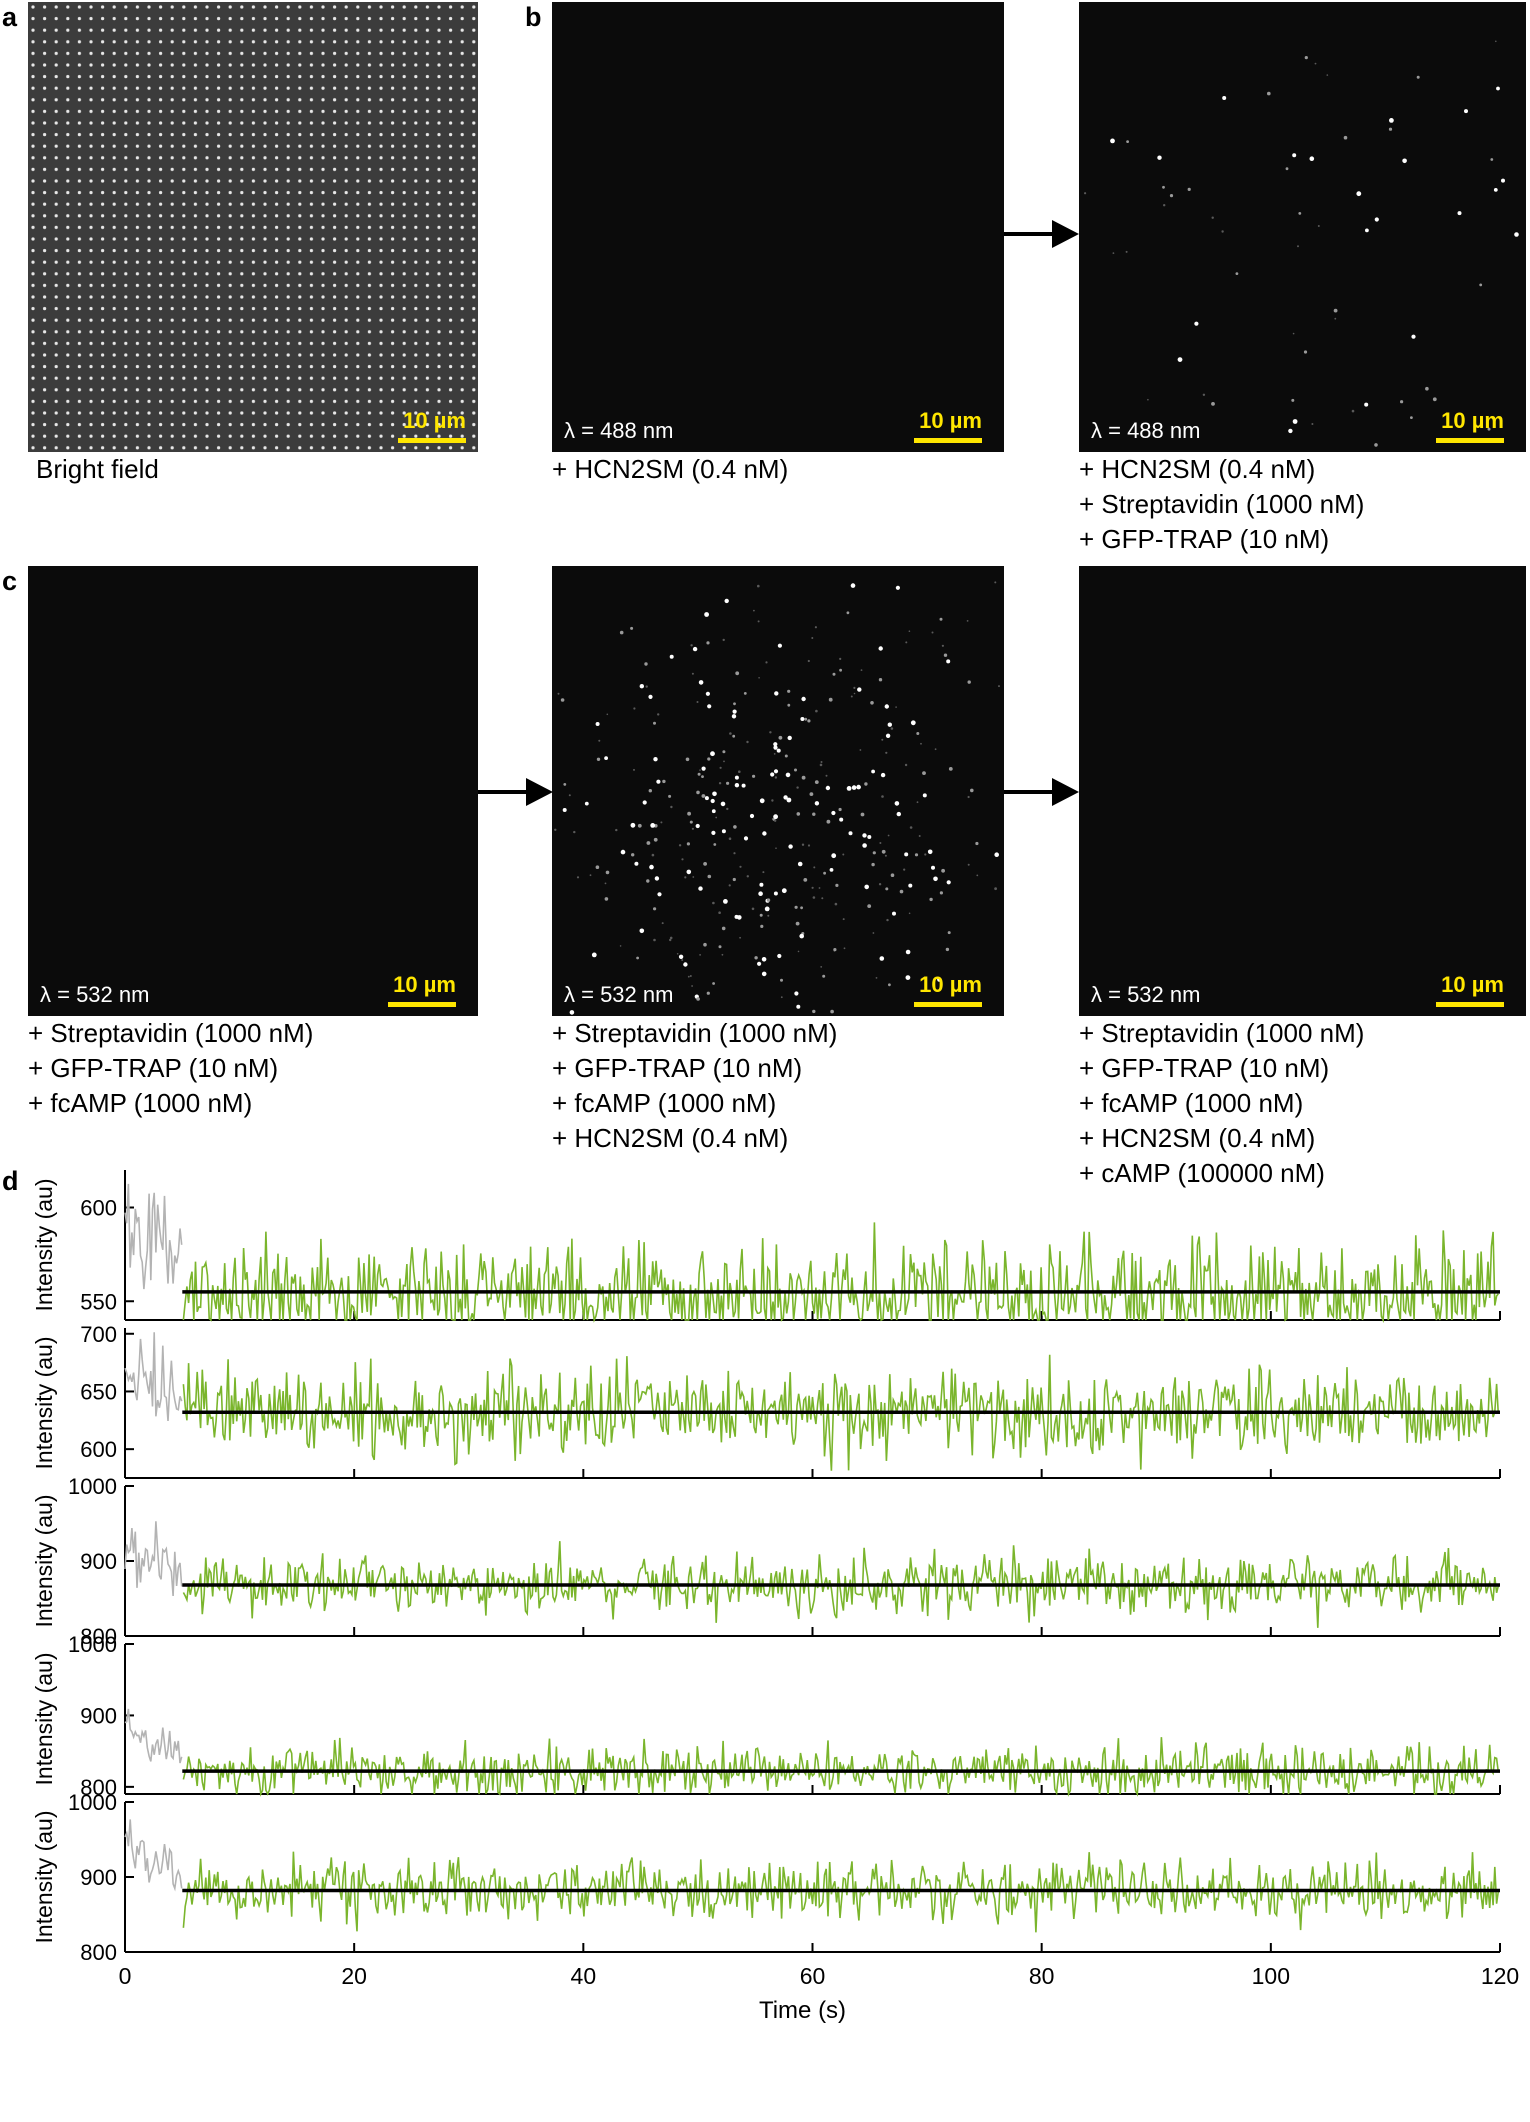 The image size is (1530, 2122). Describe the element at coordinates (10, 17) in the screenshot. I see `panel-label-a: a` at that location.